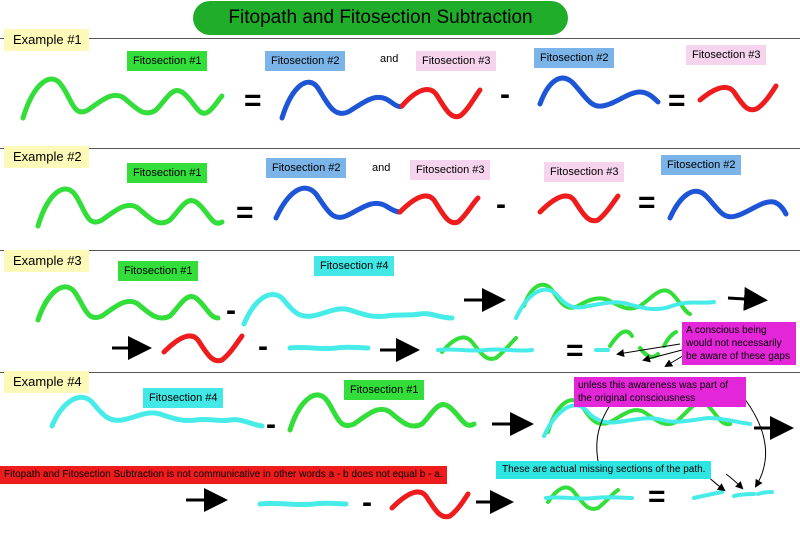 The image size is (800, 533). Describe the element at coordinates (305, 61) in the screenshot. I see `ex1-fitosection2a-label: Fitosection #2` at that location.